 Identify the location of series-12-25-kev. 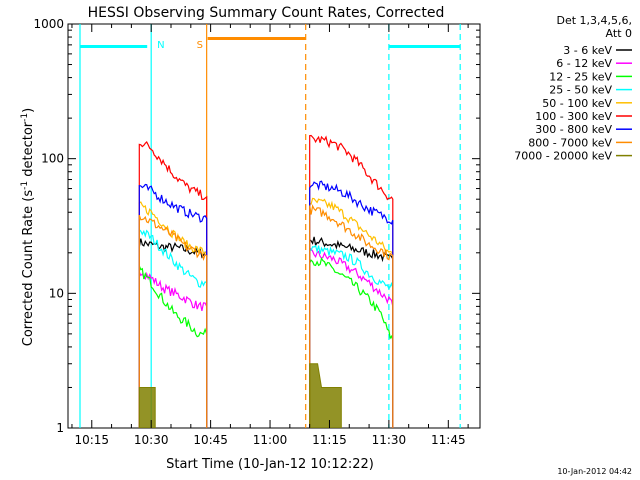
(266, 342).